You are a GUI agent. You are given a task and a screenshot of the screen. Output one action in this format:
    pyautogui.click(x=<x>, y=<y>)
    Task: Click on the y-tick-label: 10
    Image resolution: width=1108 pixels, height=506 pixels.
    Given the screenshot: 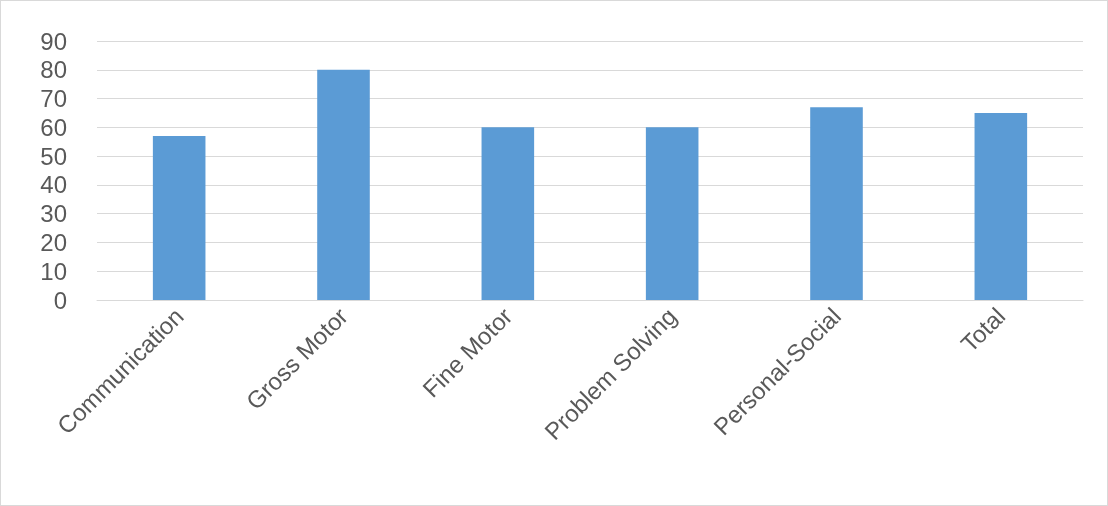 What is the action you would take?
    pyautogui.click(x=53, y=271)
    